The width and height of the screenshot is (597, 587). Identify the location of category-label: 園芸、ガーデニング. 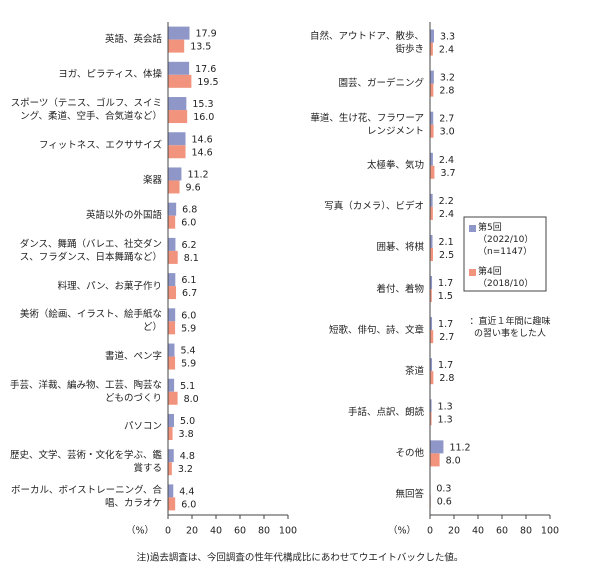
(381, 84).